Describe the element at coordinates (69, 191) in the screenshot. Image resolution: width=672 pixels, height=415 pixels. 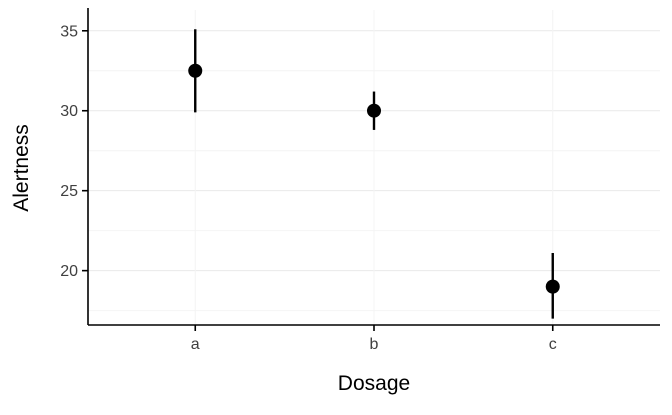
I see `y-tick-label: 25` at that location.